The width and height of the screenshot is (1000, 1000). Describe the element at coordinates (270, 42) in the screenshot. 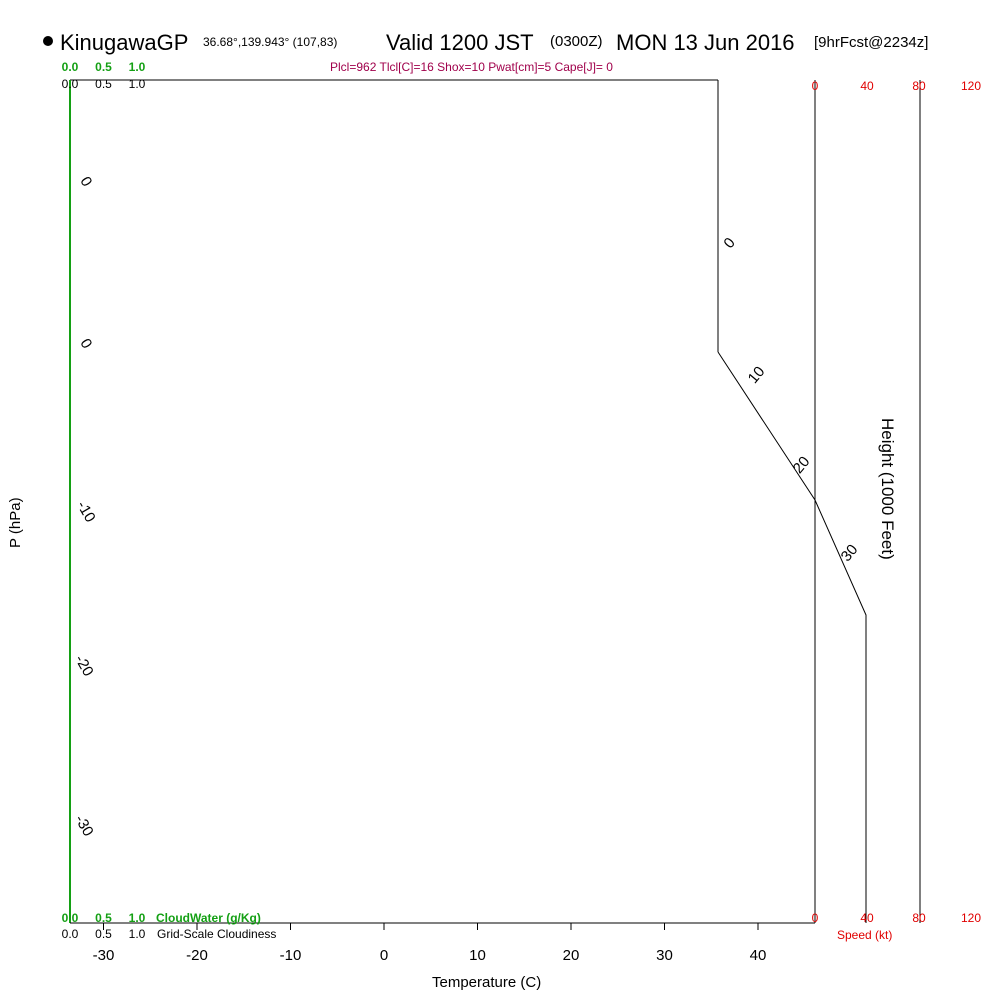

I see `station-coords: 36.68°,139.943° (107,83)` at that location.